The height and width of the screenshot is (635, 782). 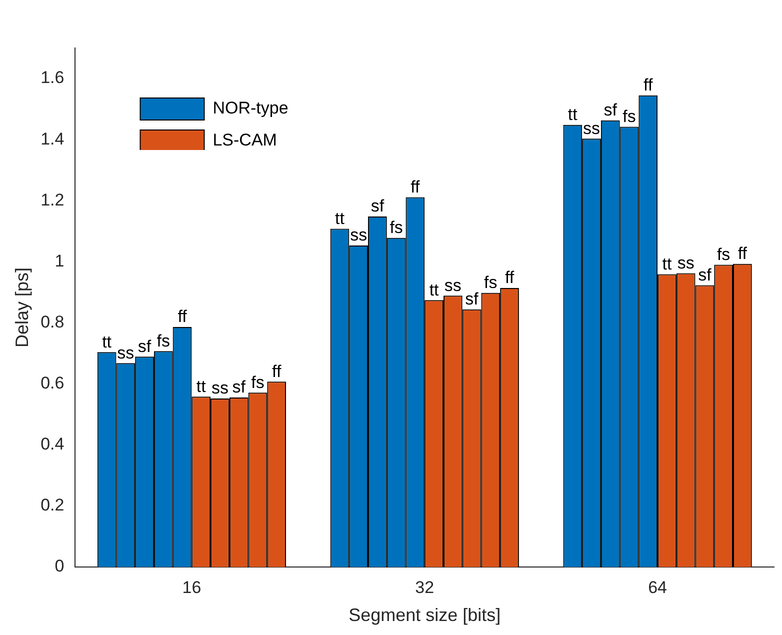 What do you see at coordinates (52, 138) in the screenshot?
I see `y-tick-label: 1.4` at bounding box center [52, 138].